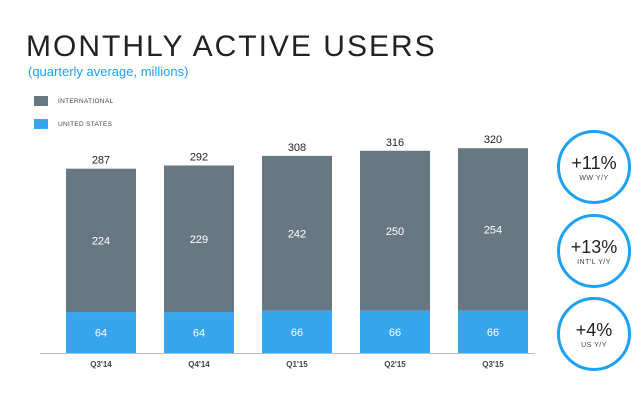 This screenshot has width=640, height=413. What do you see at coordinates (297, 148) in the screenshot?
I see `data-label-total: 308` at bounding box center [297, 148].